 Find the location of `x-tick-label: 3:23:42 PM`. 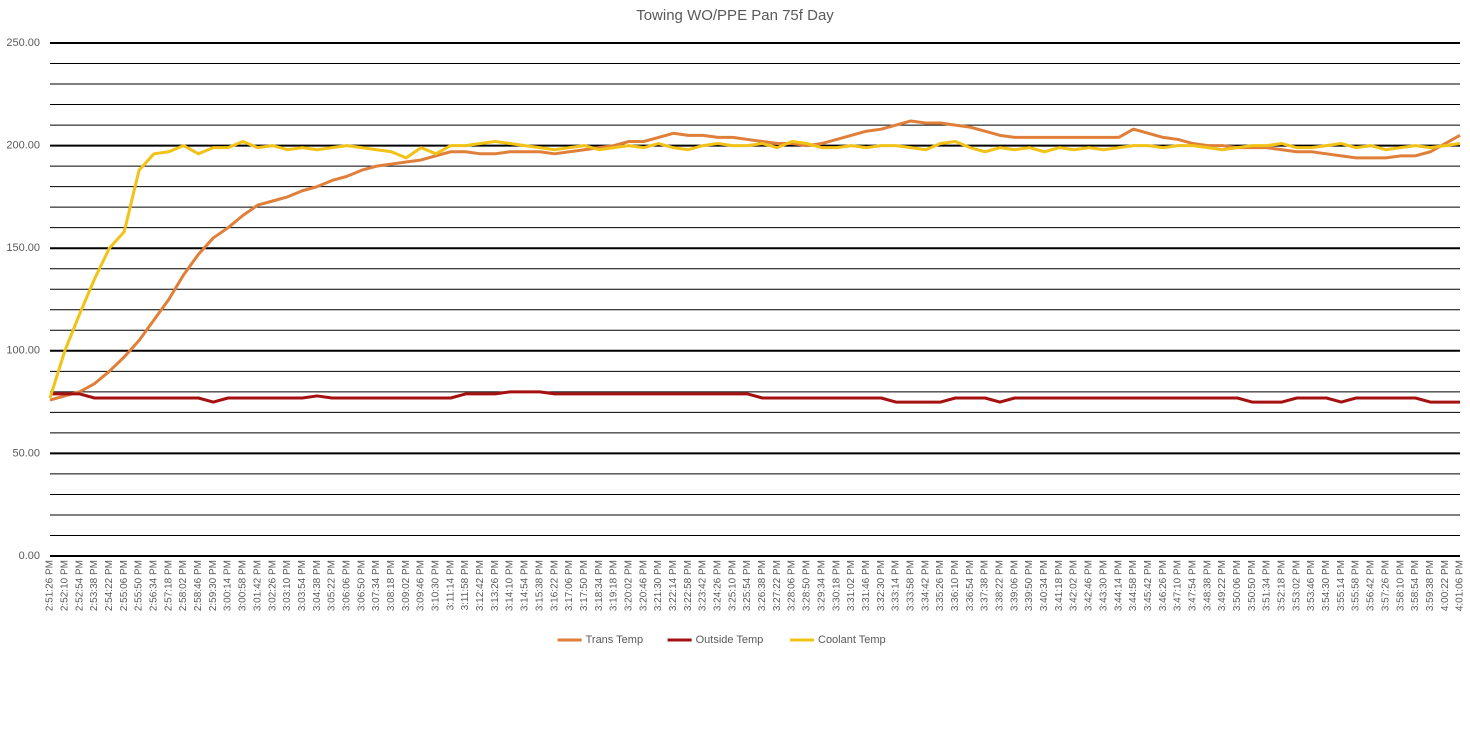

x-tick-label: 3:23:42 PM is located at coordinates (703, 585).